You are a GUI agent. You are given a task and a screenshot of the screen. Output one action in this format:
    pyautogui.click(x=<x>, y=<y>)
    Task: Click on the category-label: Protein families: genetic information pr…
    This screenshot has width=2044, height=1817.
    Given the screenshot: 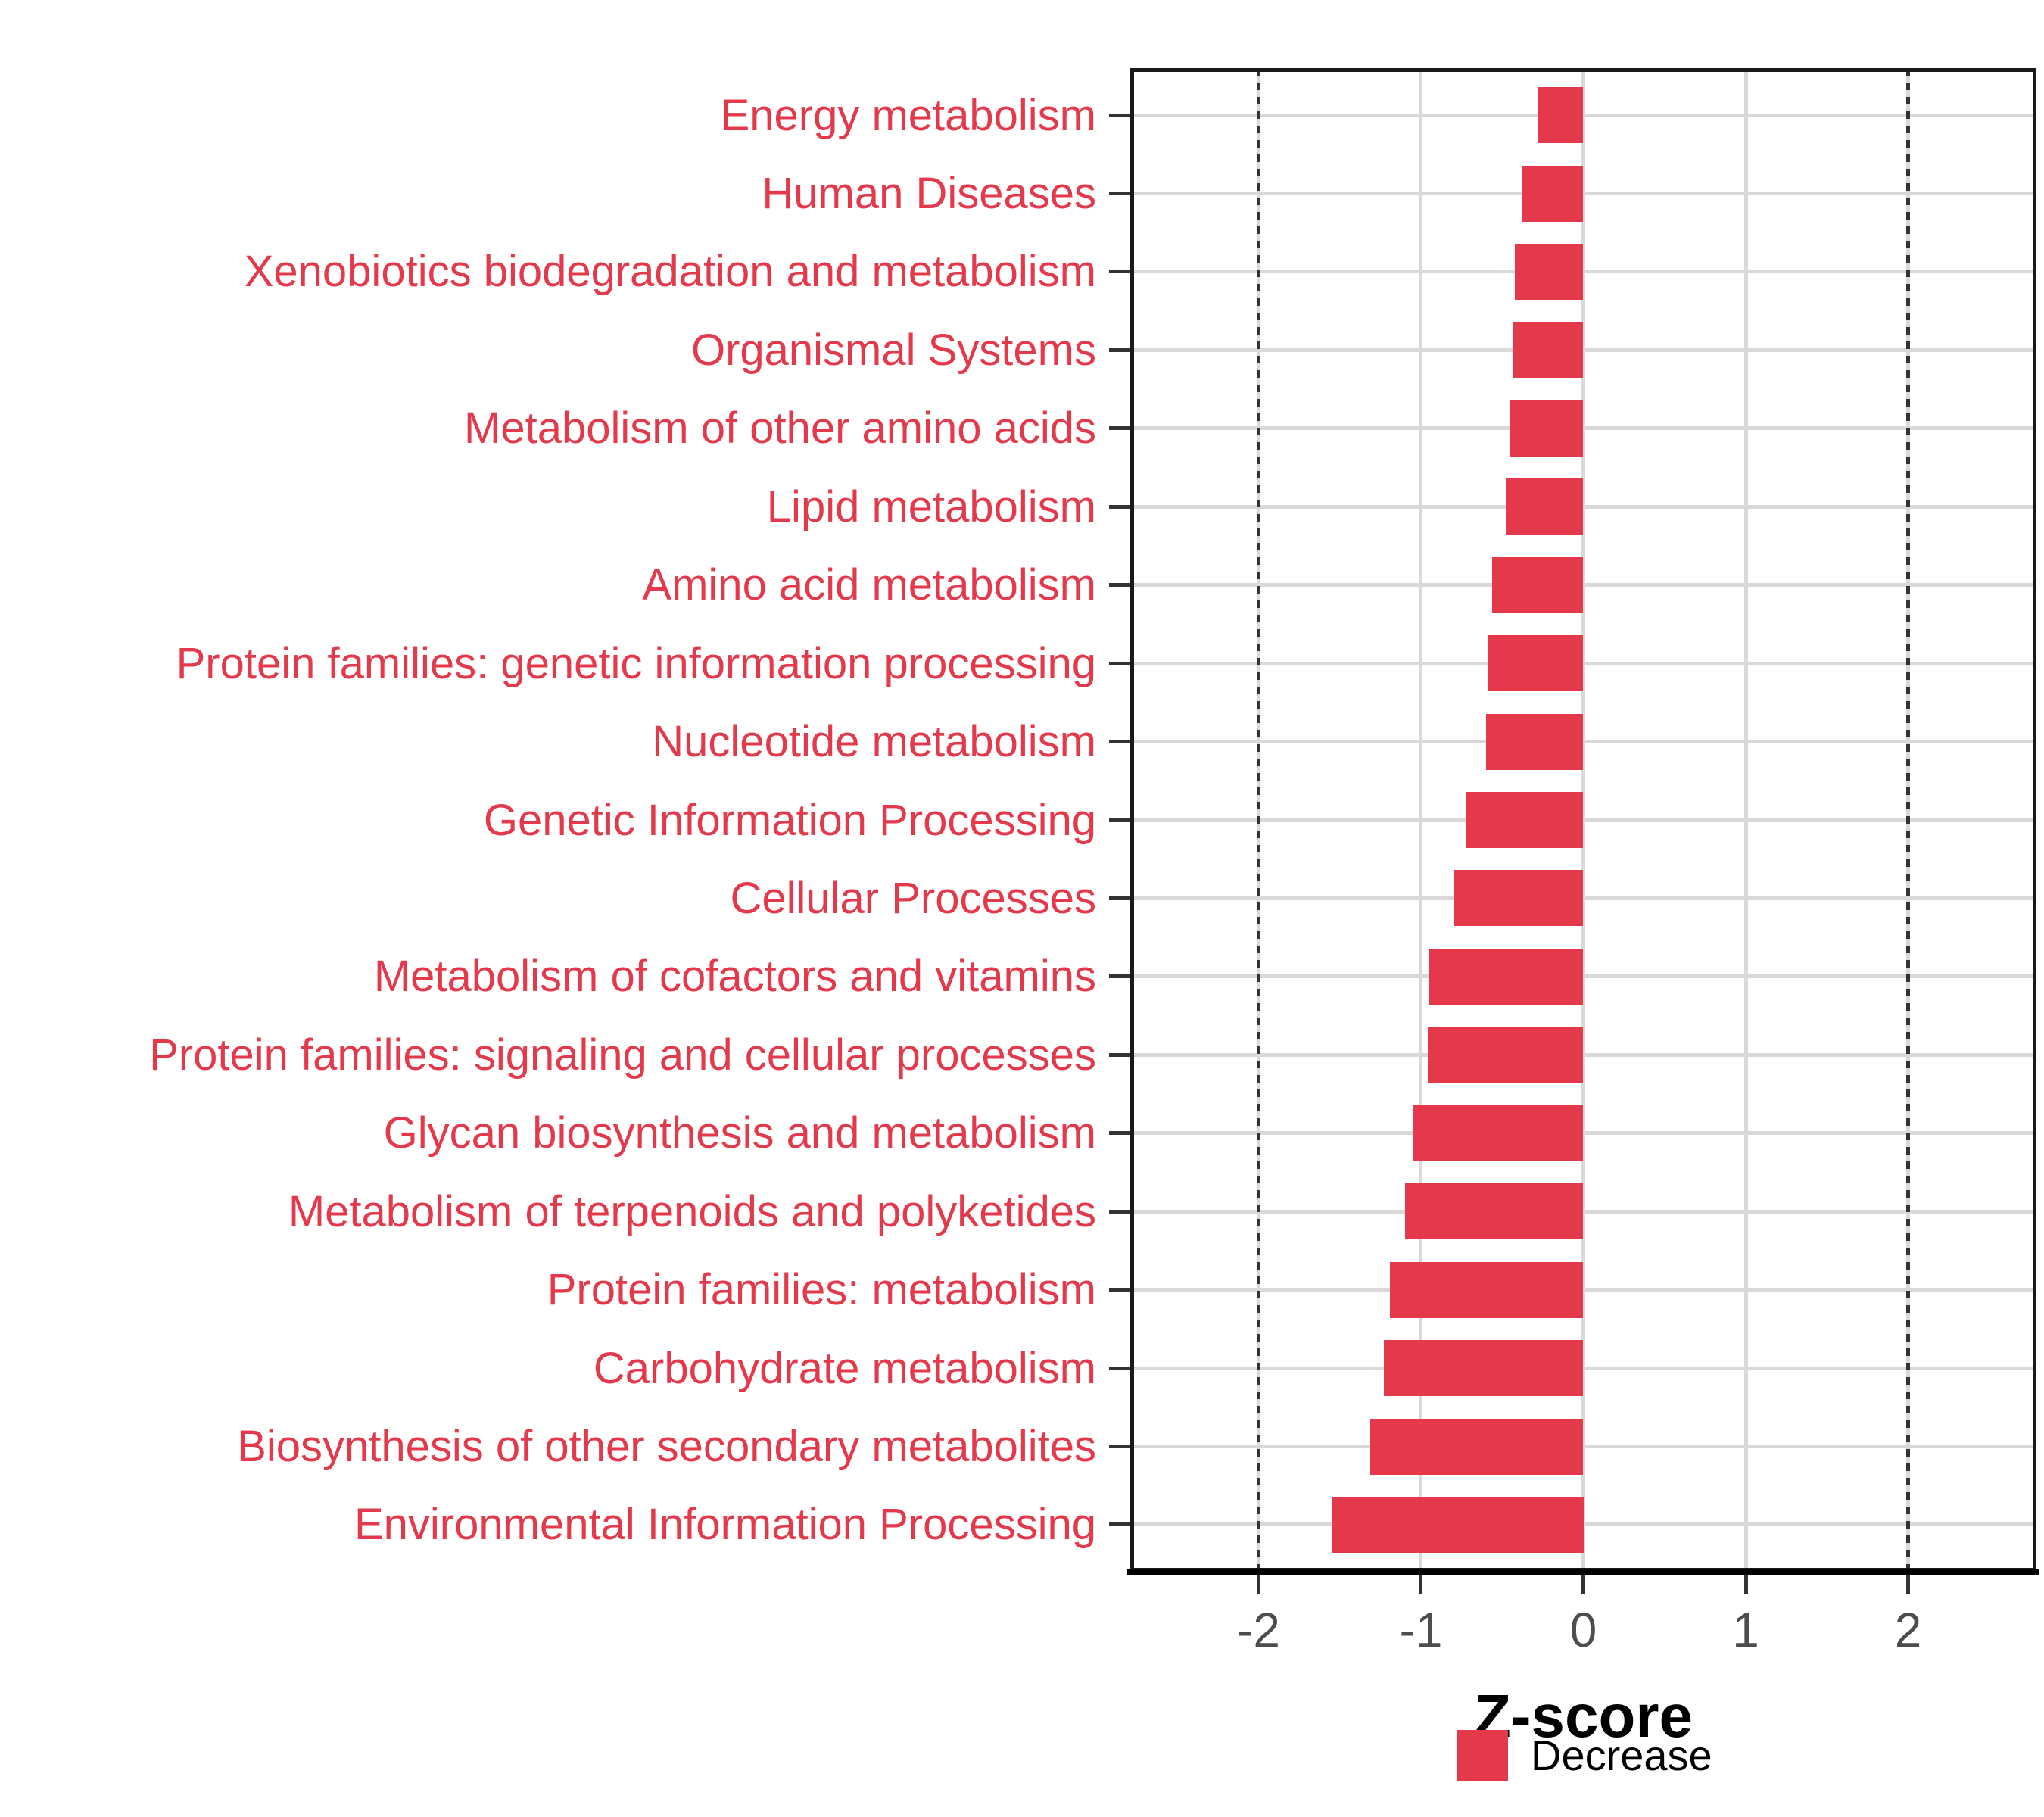 What is the action you would take?
    pyautogui.click(x=636, y=663)
    